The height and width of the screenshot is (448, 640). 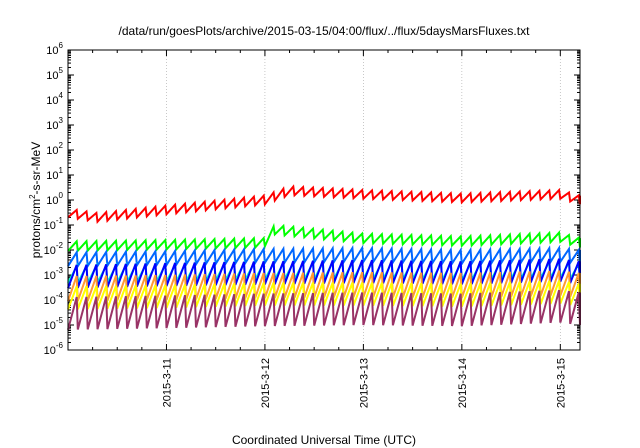 What do you see at coordinates (36, 228) in the screenshot?
I see `y-axis-label-main: protons/cm` at bounding box center [36, 228].